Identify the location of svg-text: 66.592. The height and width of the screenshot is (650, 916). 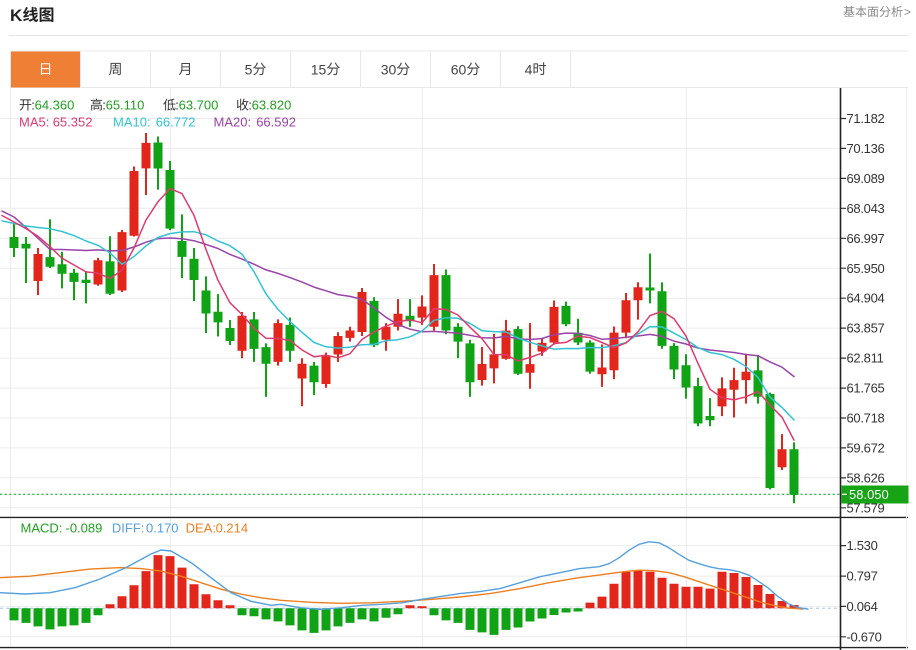
(276, 122).